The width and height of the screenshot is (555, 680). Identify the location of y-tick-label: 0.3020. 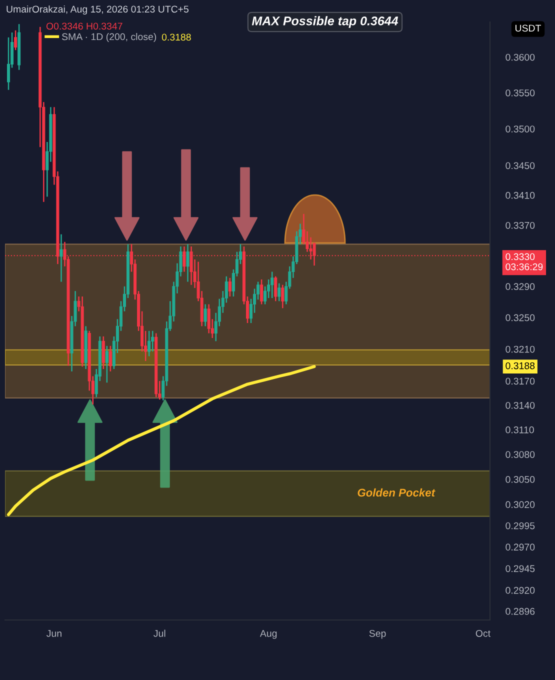
(520, 504).